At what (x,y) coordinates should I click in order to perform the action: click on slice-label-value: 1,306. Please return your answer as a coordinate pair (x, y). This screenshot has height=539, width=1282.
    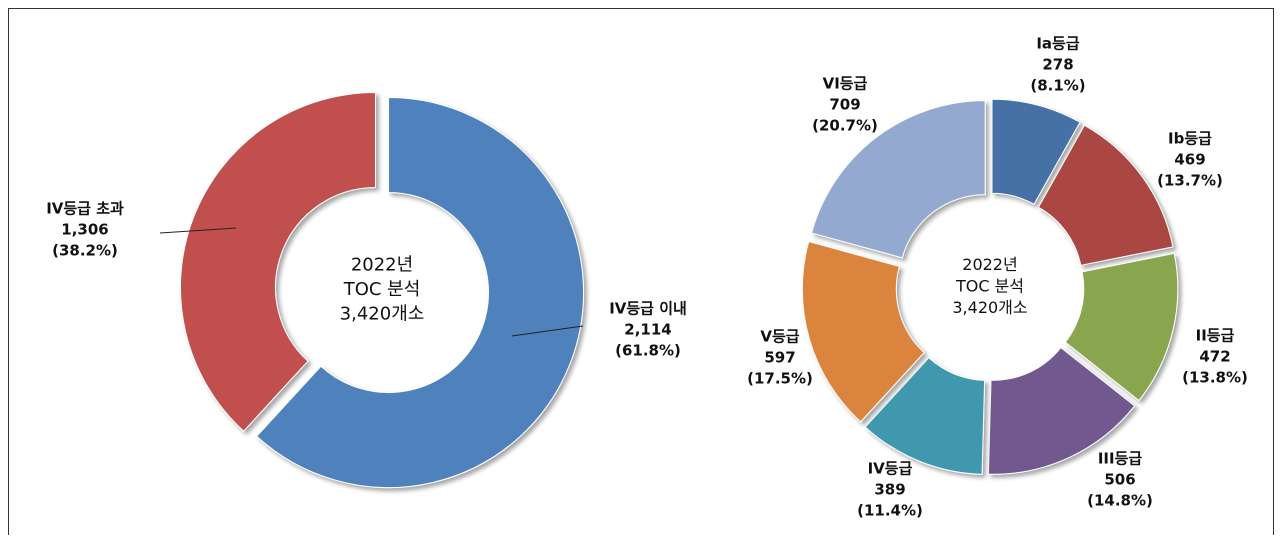
    Looking at the image, I should click on (84, 230).